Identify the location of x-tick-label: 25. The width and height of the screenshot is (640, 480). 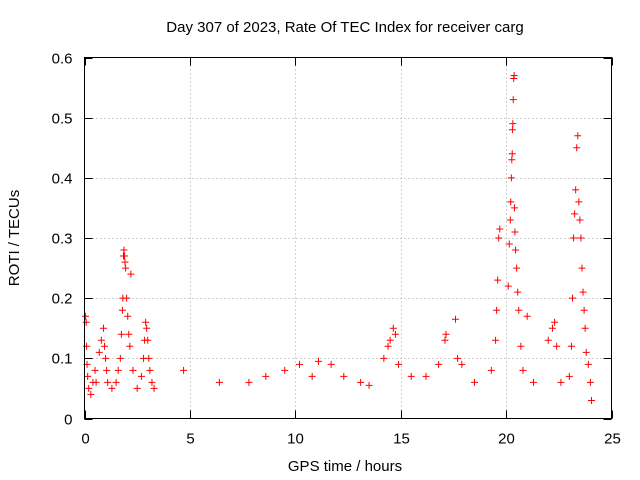
(612, 439).